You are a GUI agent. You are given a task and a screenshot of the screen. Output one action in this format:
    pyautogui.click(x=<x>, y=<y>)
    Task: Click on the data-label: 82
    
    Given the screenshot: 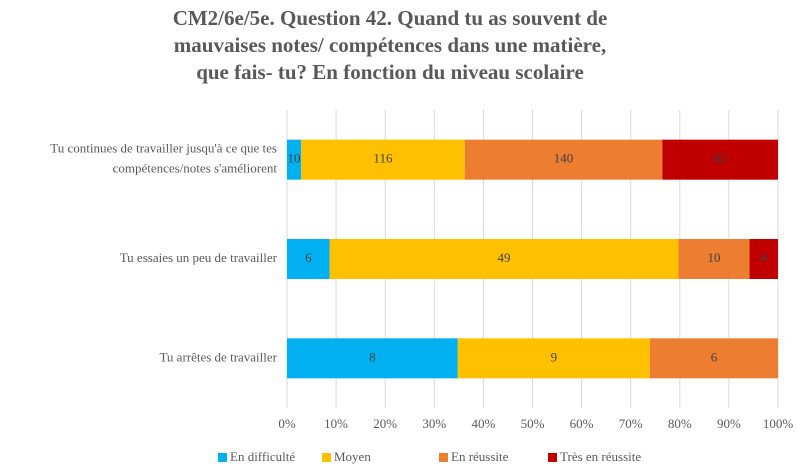 What is the action you would take?
    pyautogui.click(x=720, y=158)
    